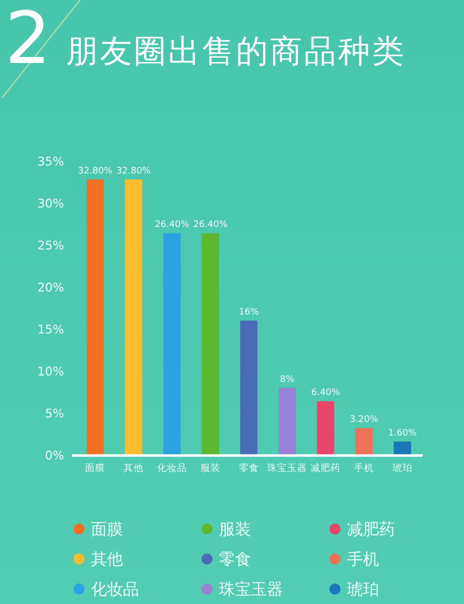 The width and height of the screenshot is (464, 604). I want to click on x-tick-label: 其他, so click(134, 468).